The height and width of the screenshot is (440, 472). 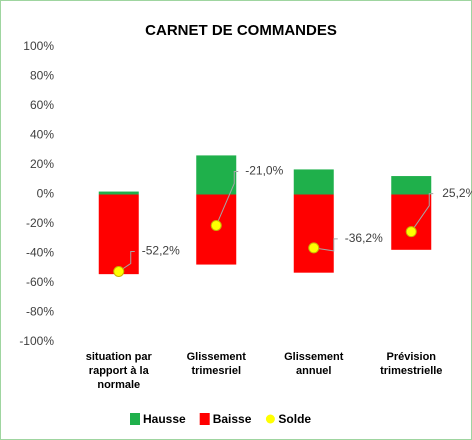 What do you see at coordinates (232, 419) in the screenshot?
I see `legend-label: Baisse` at bounding box center [232, 419].